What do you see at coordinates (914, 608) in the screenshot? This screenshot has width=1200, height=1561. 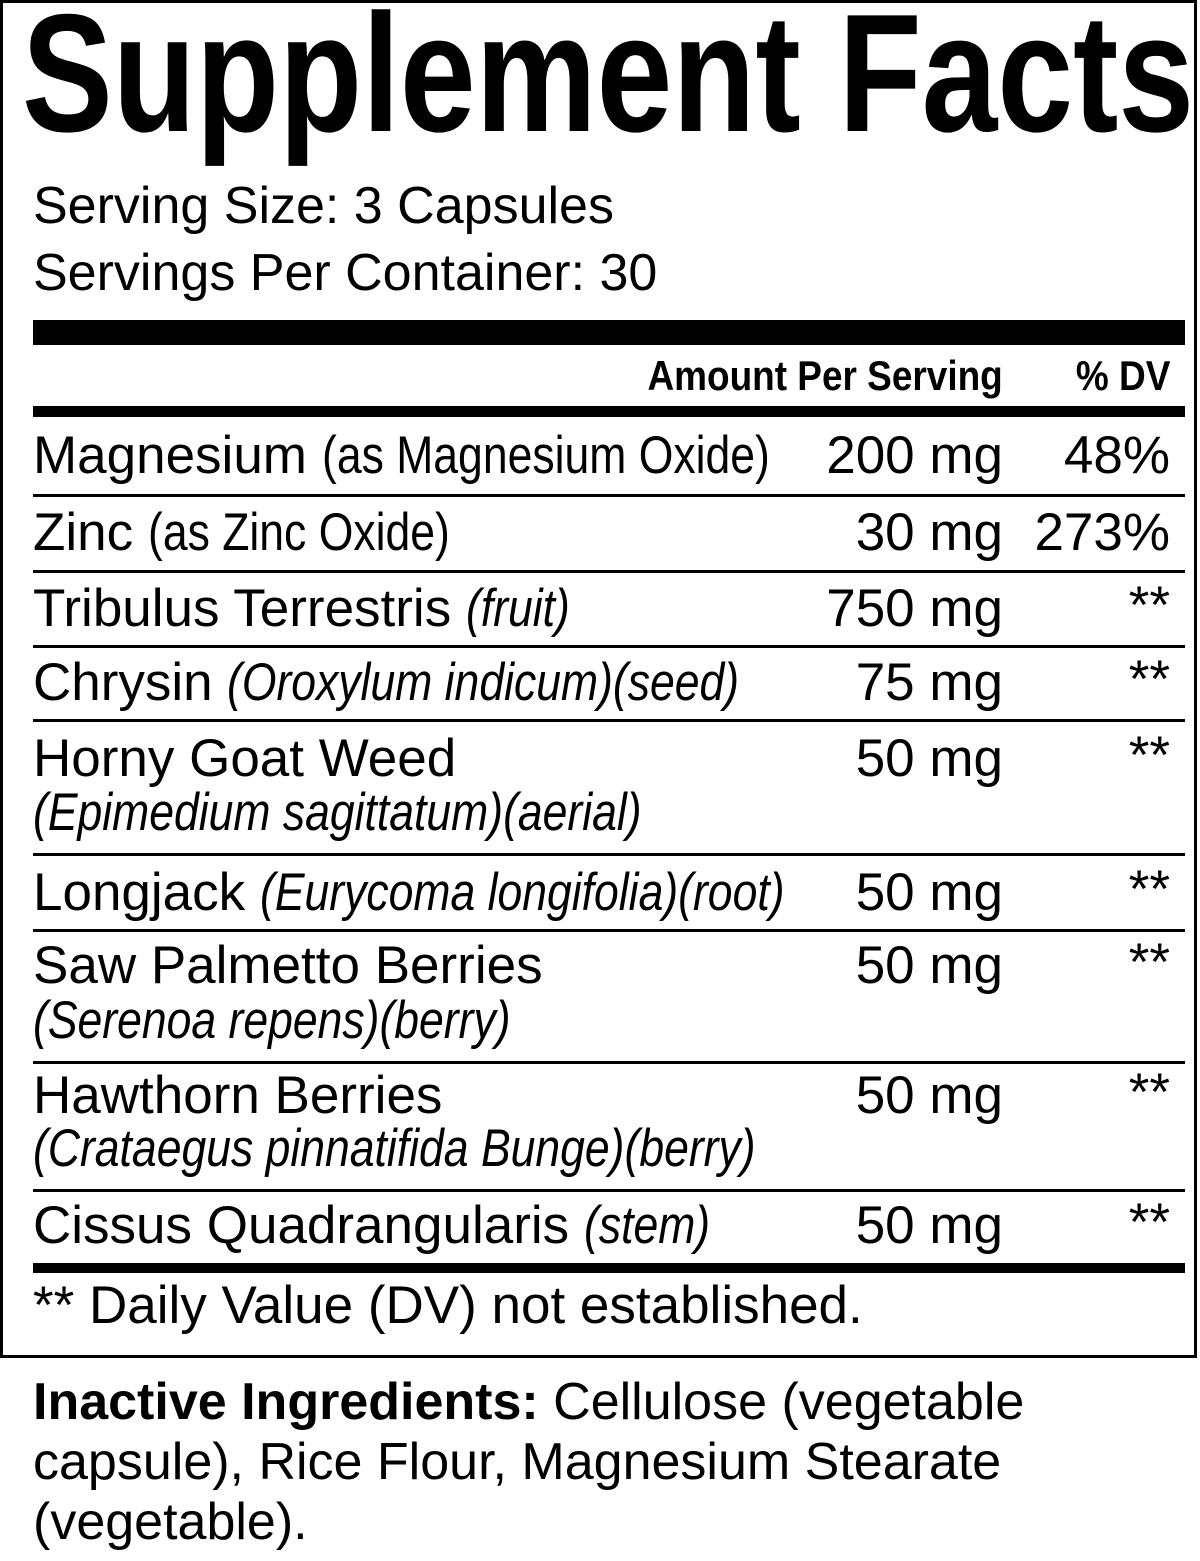 I see `ingredient-amount: 750 mg` at bounding box center [914, 608].